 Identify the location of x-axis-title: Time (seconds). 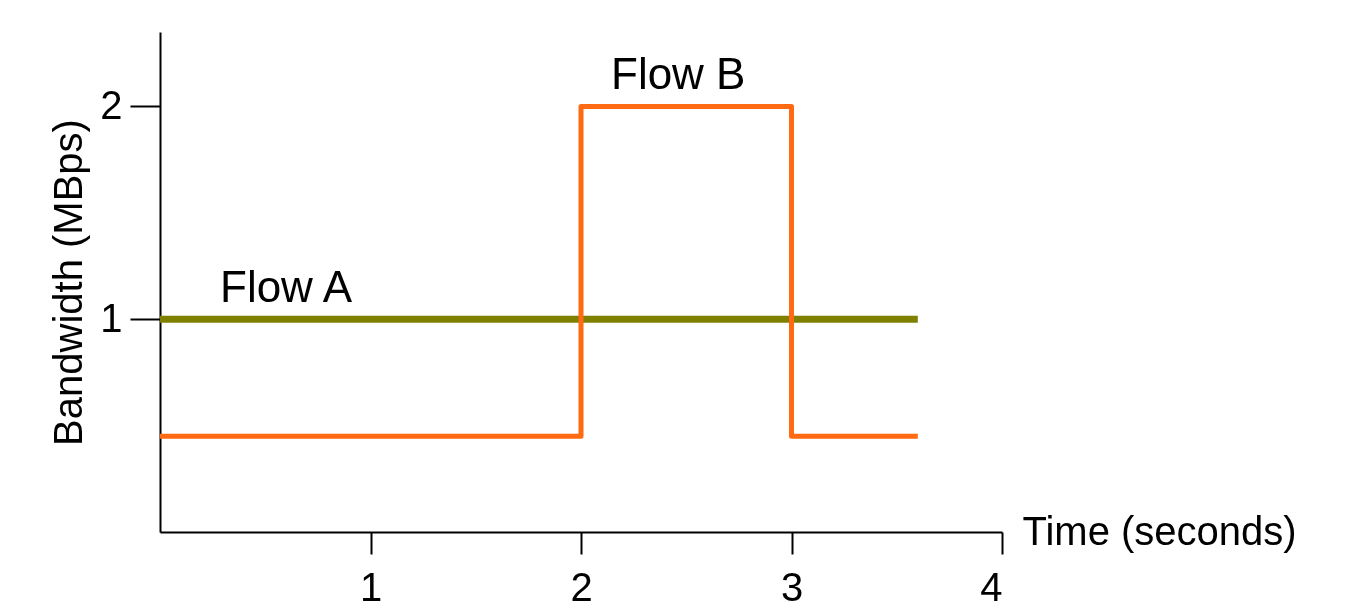
(1159, 530).